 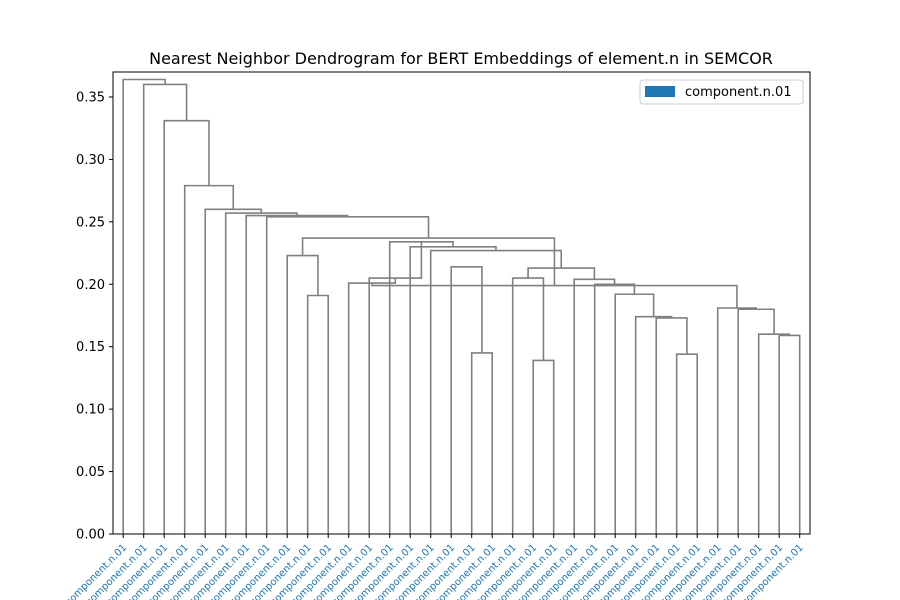 I want to click on y-tick-label: 0.00, so click(x=90, y=535).